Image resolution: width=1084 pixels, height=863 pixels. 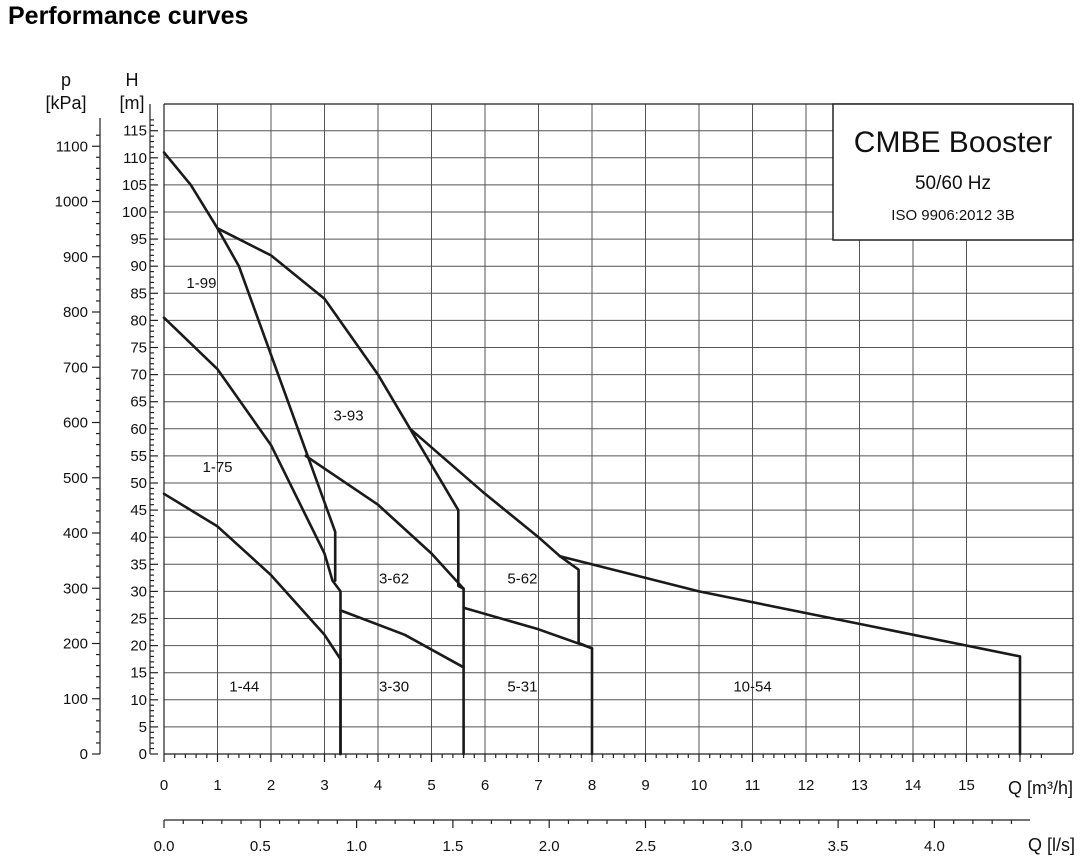 I want to click on h-tick-label: 115, so click(x=135, y=131).